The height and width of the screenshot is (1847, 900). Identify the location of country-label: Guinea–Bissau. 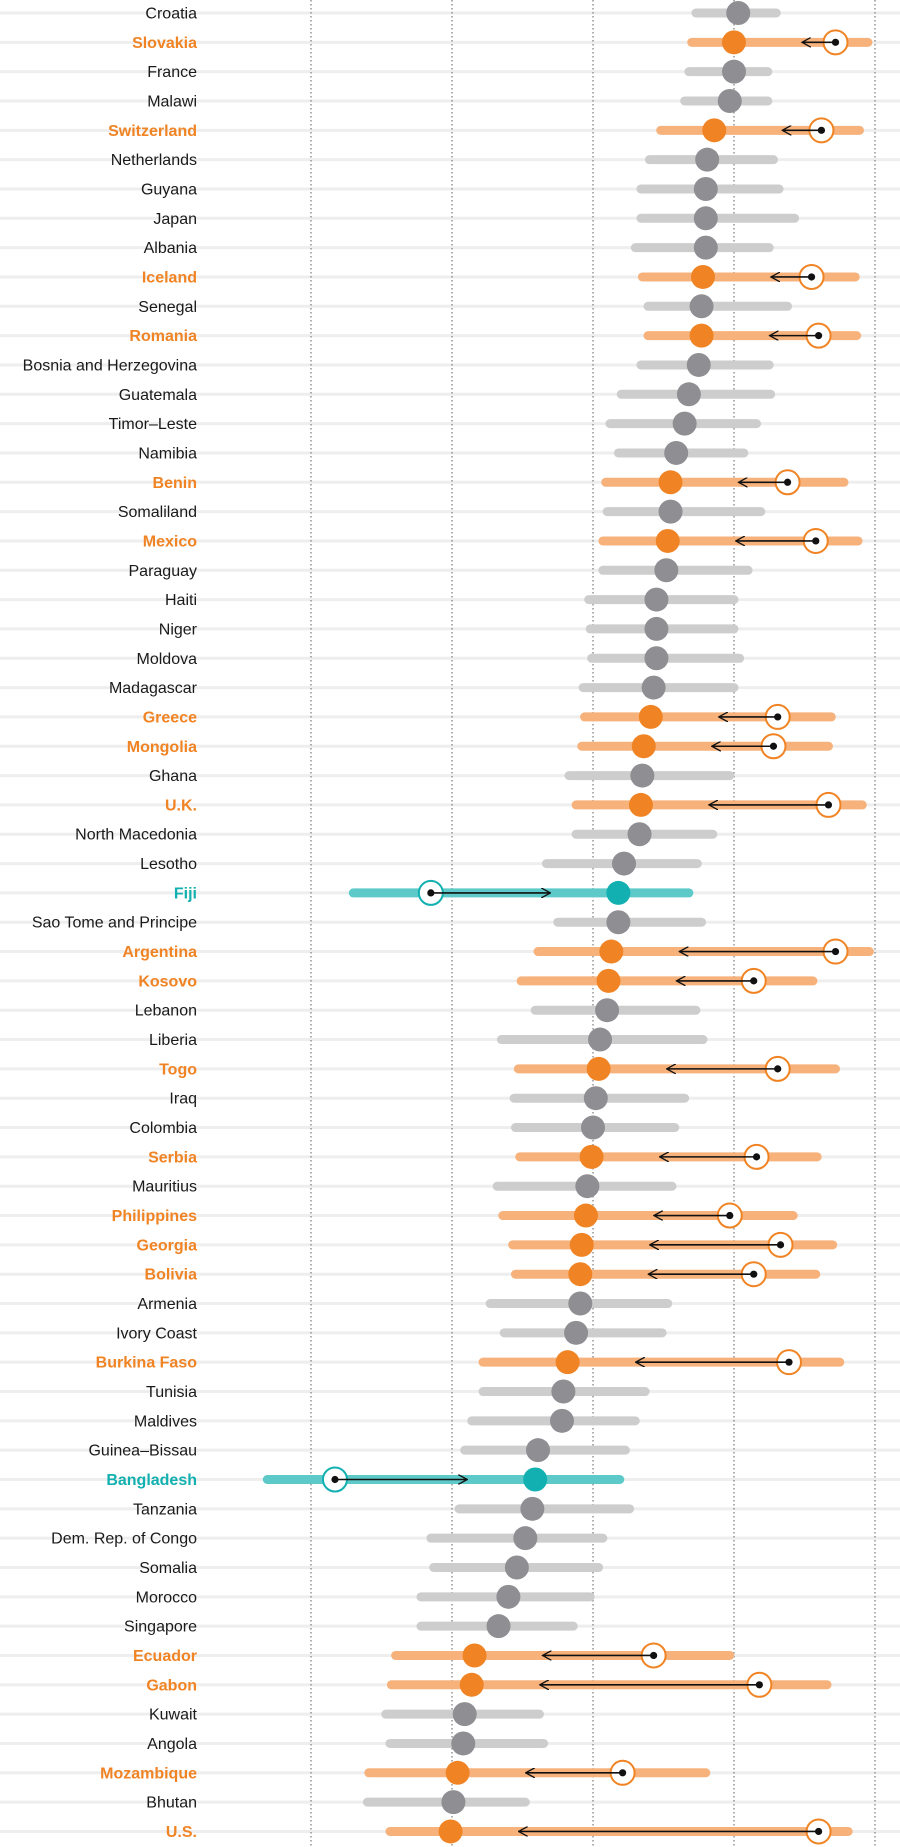
(142, 1451).